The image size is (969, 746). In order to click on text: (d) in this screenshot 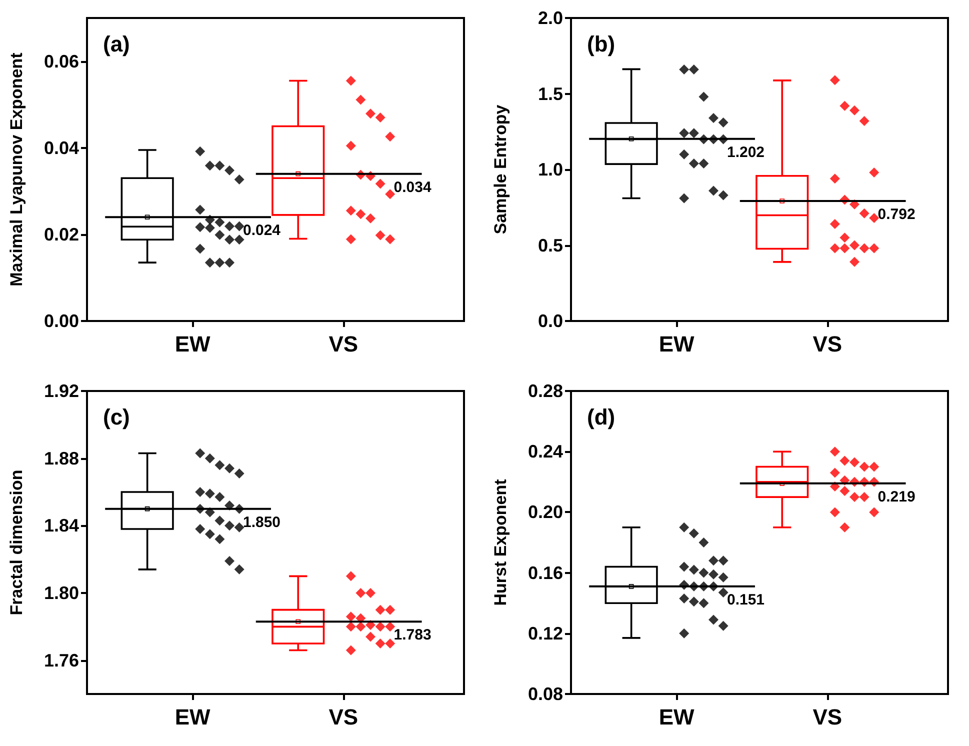, I will do `click(601, 417)`.